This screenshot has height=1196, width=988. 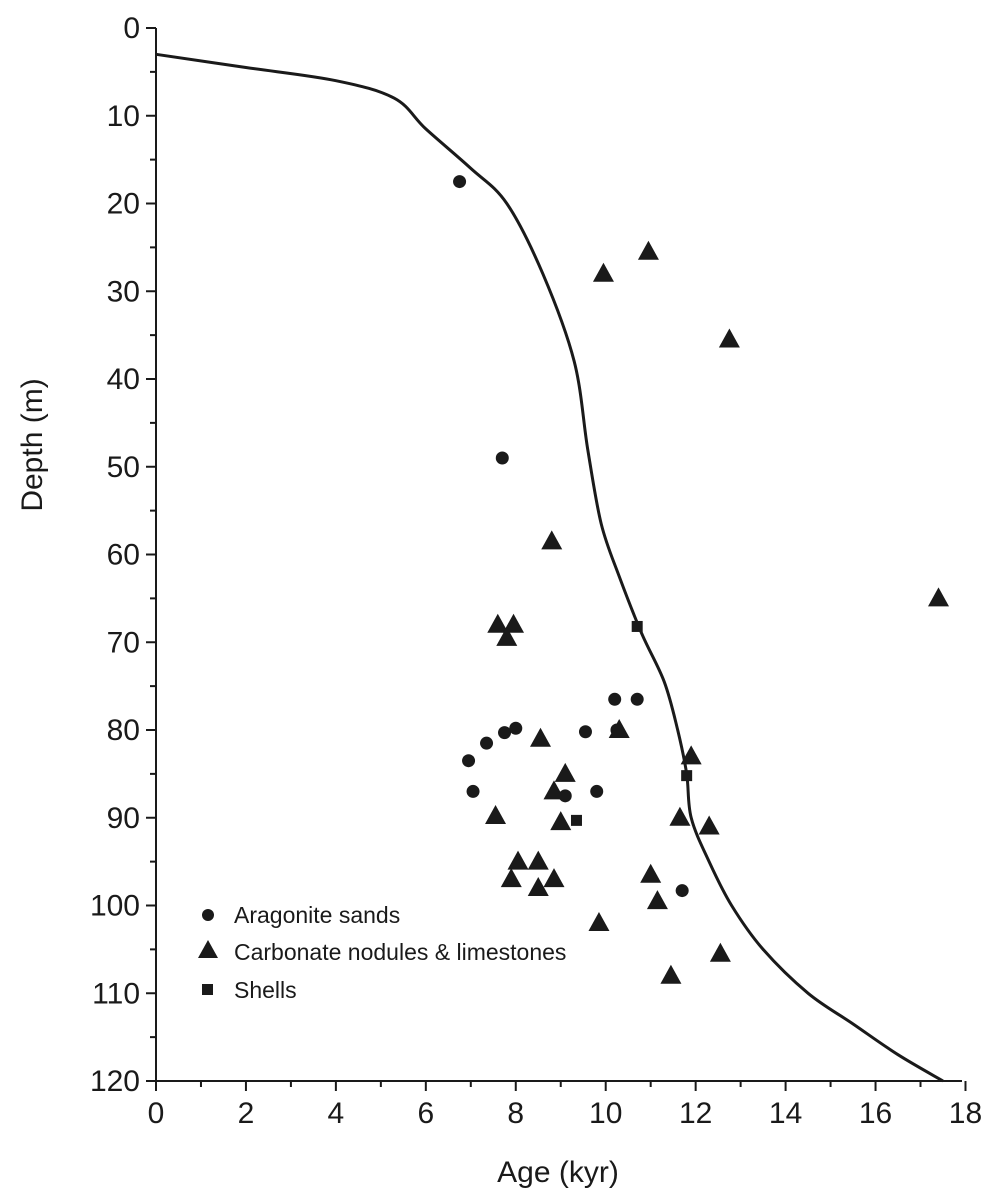 What do you see at coordinates (123, 467) in the screenshot?
I see `y-tick-label: 50` at bounding box center [123, 467].